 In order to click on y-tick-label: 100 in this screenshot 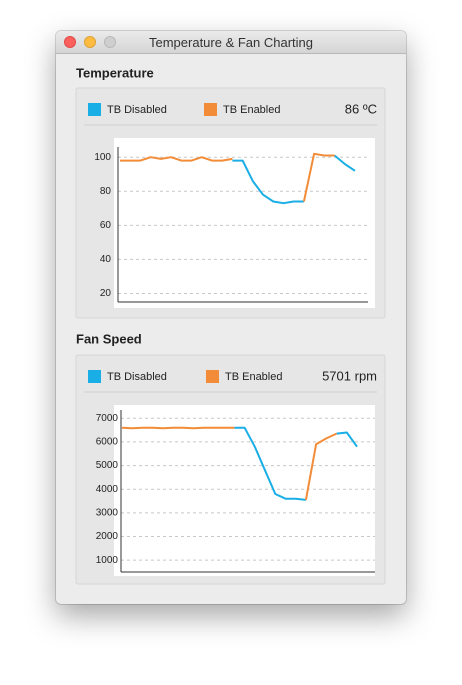, I will do `click(102, 157)`.